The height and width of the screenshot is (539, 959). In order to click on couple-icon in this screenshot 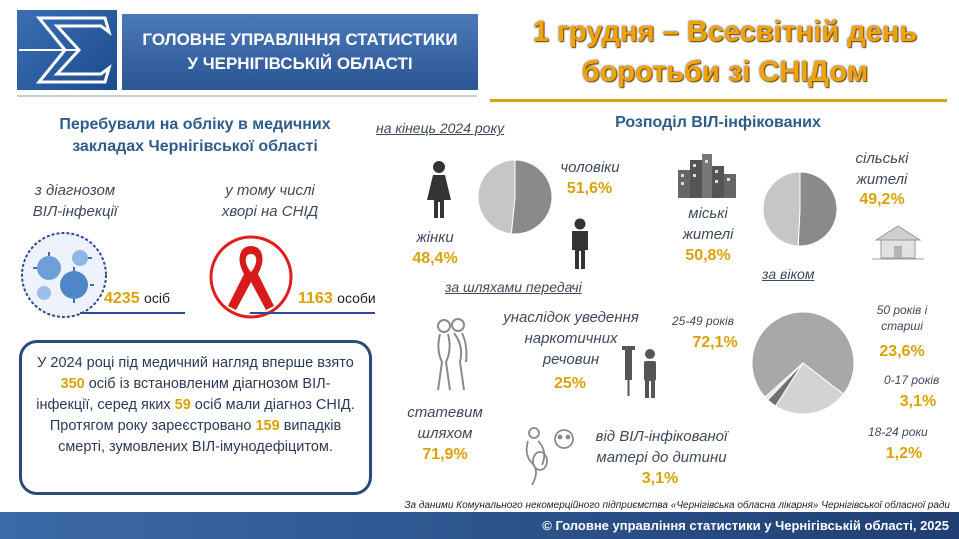, I will do `click(451, 354)`.